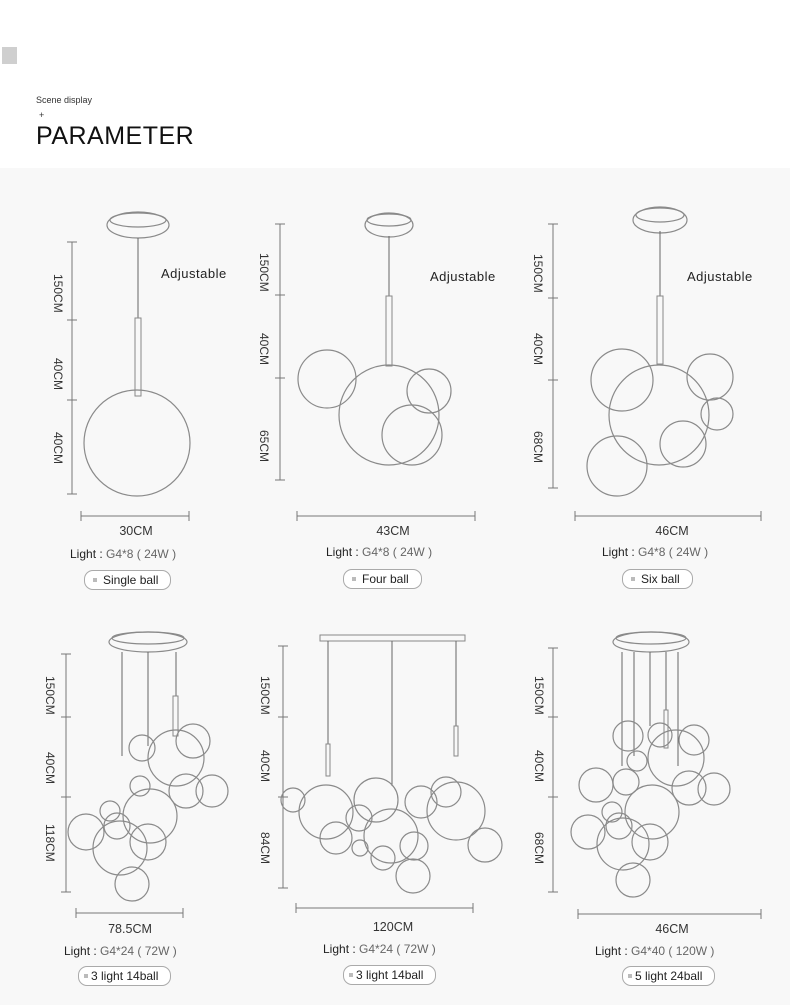 The width and height of the screenshot is (790, 1005). What do you see at coordinates (264, 446) in the screenshot?
I see `height-bottom-label: 65CM` at bounding box center [264, 446].